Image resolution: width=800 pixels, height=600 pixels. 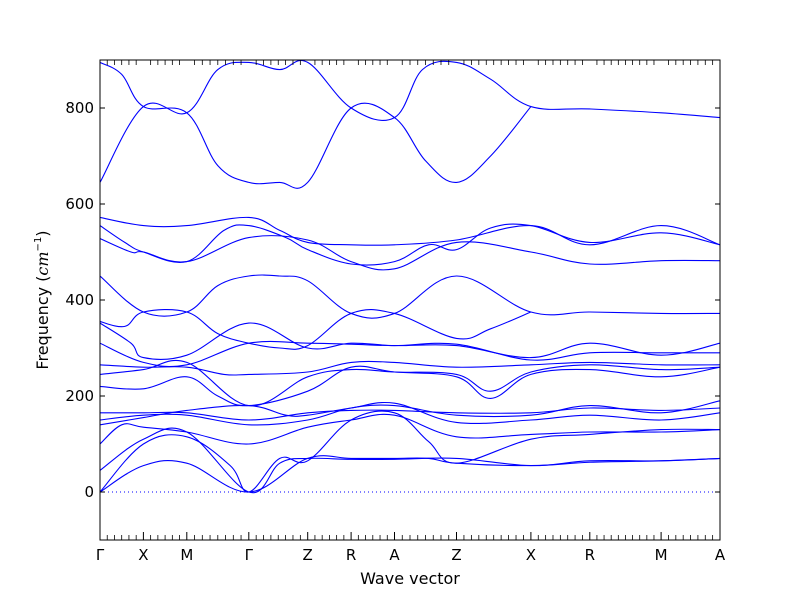 What do you see at coordinates (79, 300) in the screenshot?
I see `y-tick-label: 400` at bounding box center [79, 300].